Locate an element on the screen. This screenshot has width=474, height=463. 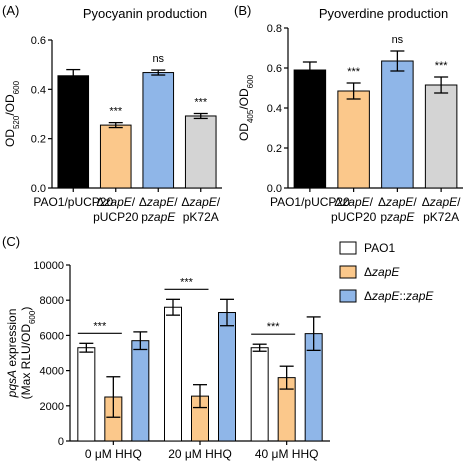
panel-c-y-tick-label: 10000 is located at coordinates (48, 266).